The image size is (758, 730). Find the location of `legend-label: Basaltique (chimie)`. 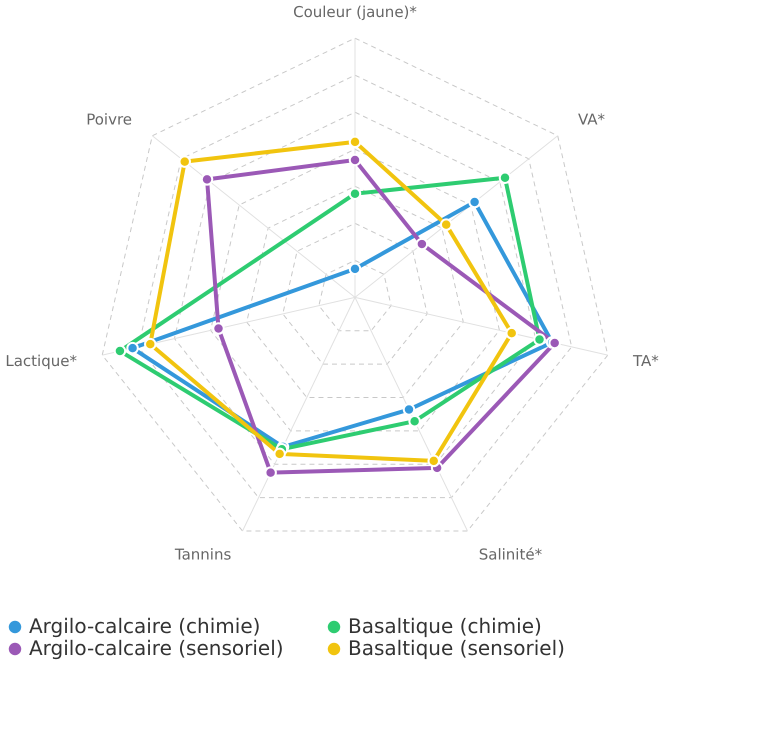

legend-label: Basaltique (chimie) is located at coordinates (445, 626).